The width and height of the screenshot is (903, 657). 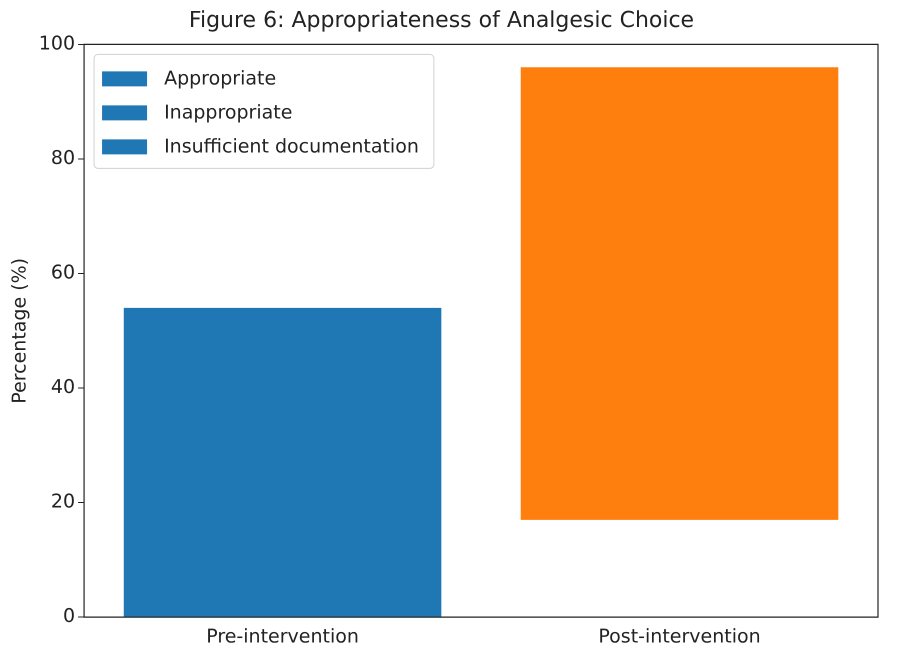 I want to click on y-tick-label: 60, so click(x=63, y=272).